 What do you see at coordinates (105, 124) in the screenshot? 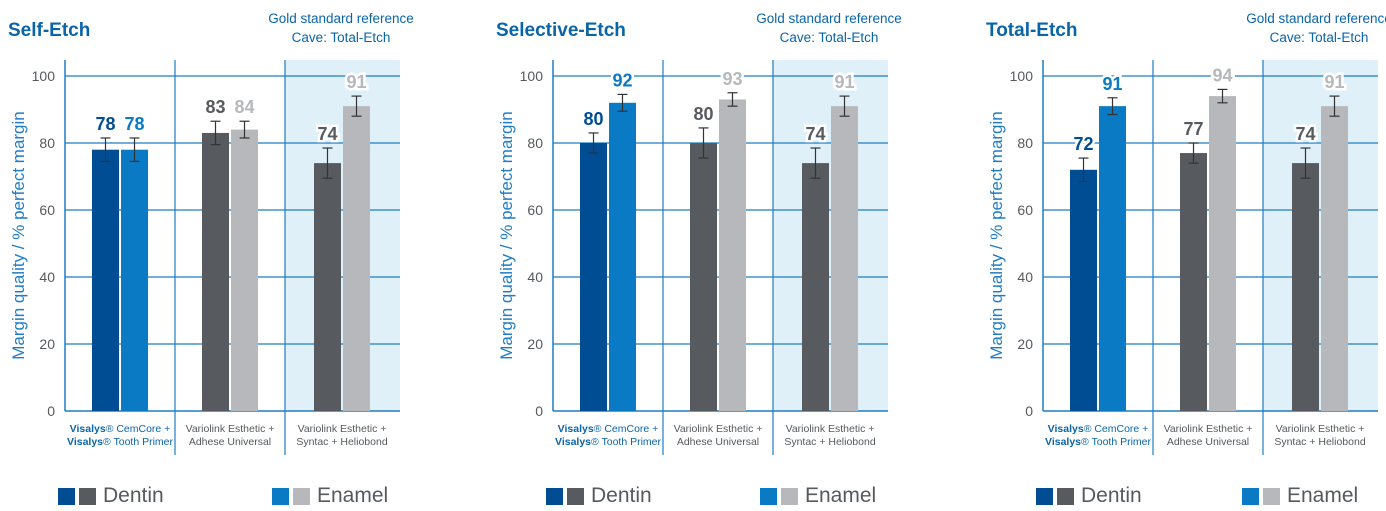
I see `data-label-dentin: 78` at bounding box center [105, 124].